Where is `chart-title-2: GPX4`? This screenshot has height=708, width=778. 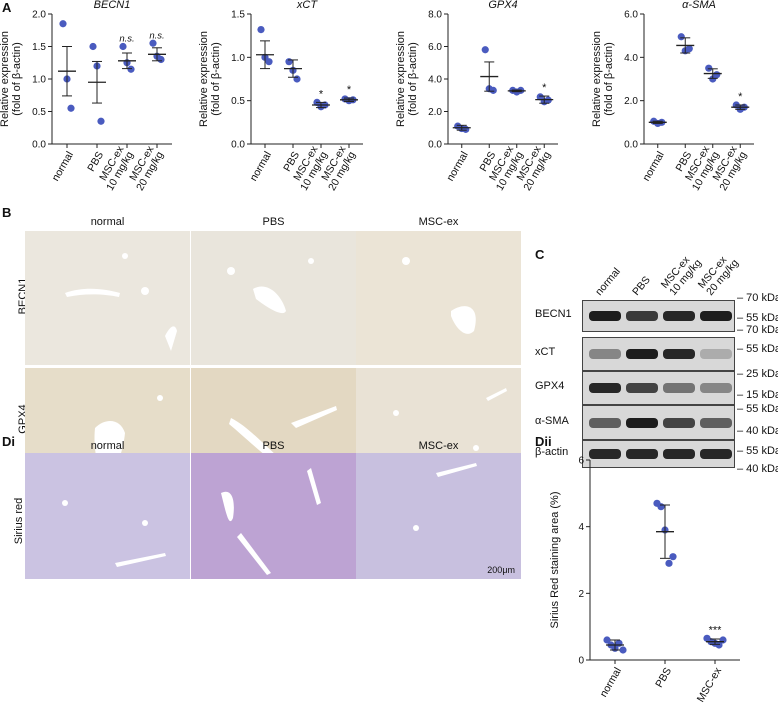
chart-title-2: GPX4 is located at coordinates (502, 5).